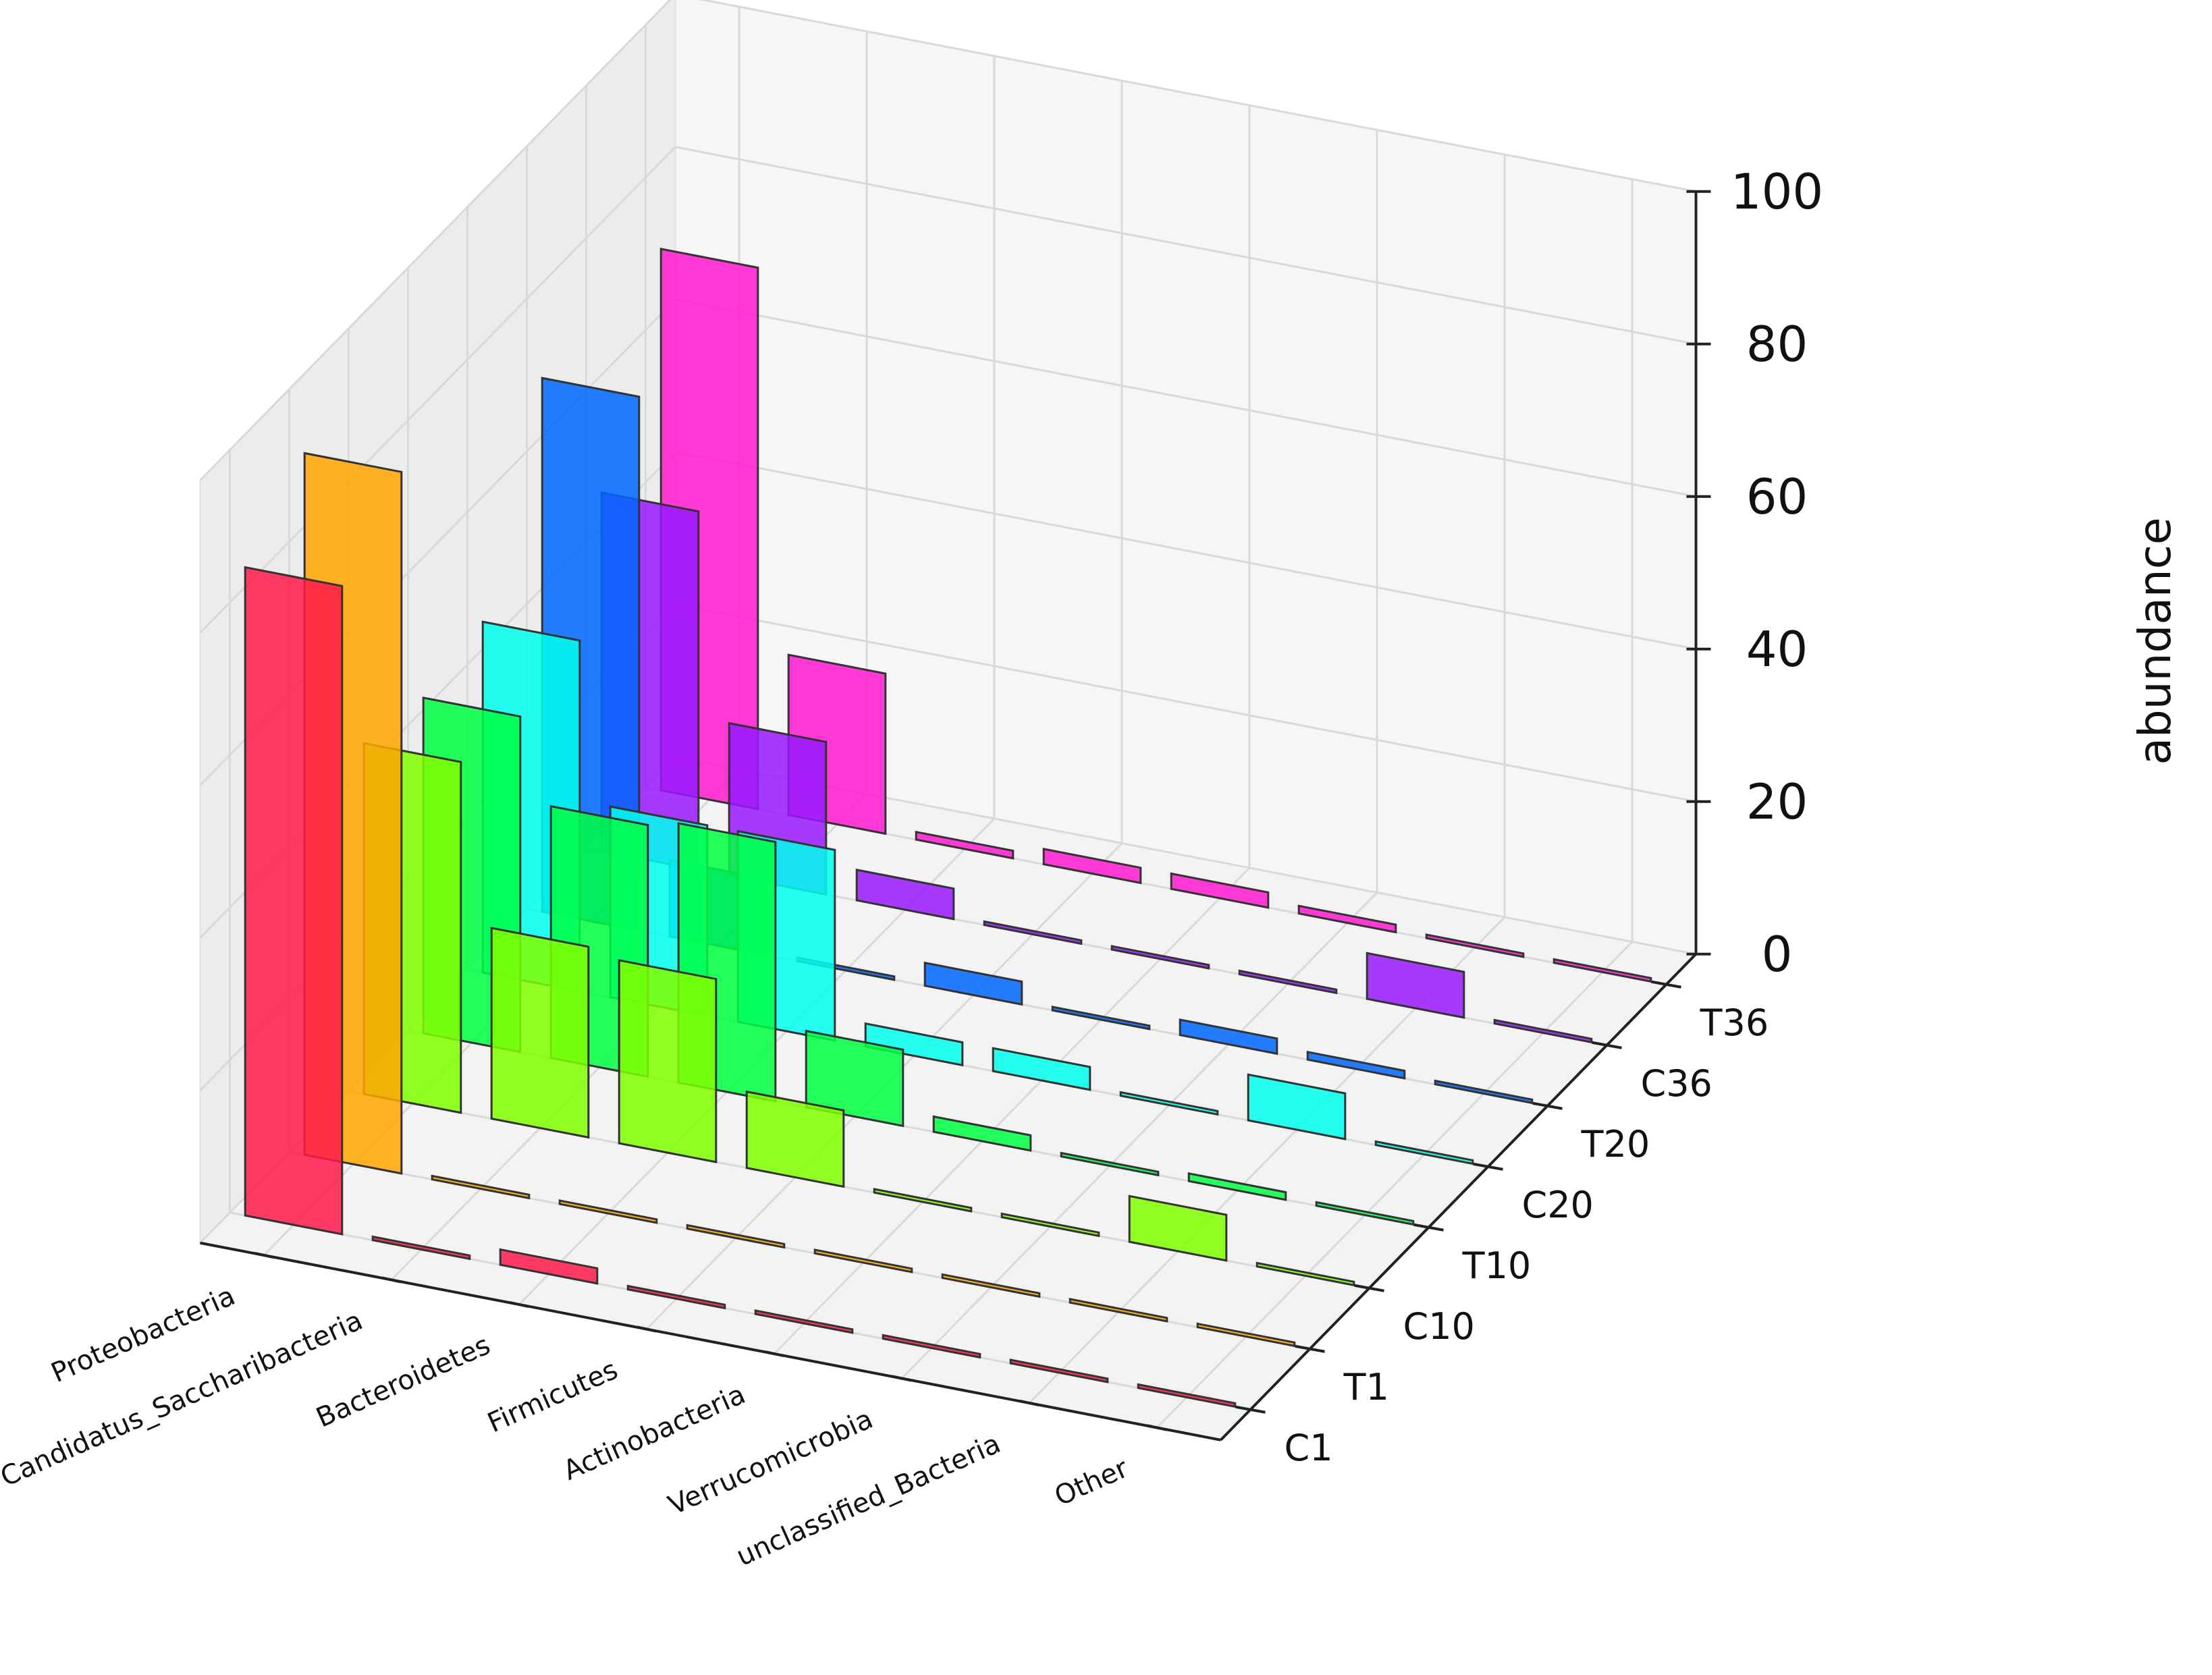 The image size is (2212, 1675). What do you see at coordinates (905, 895) in the screenshot?
I see `bar-C36-bacteroidetes` at bounding box center [905, 895].